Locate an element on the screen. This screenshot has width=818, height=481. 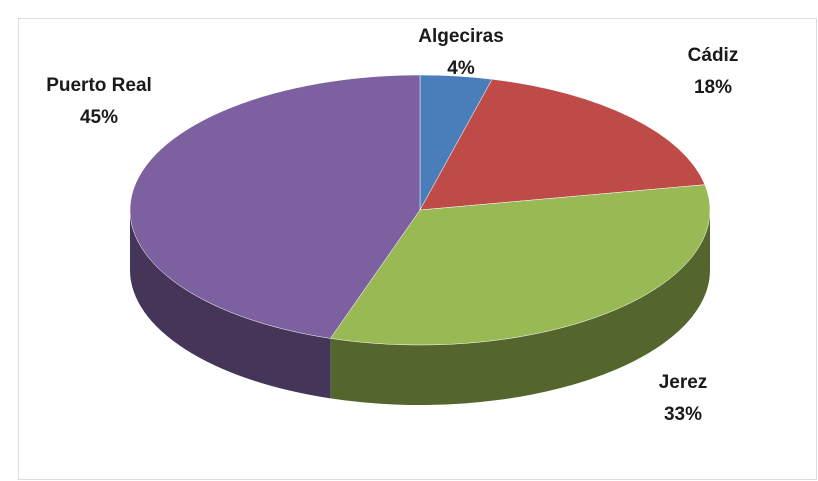
slice-label: Cádiz is located at coordinates (713, 55).